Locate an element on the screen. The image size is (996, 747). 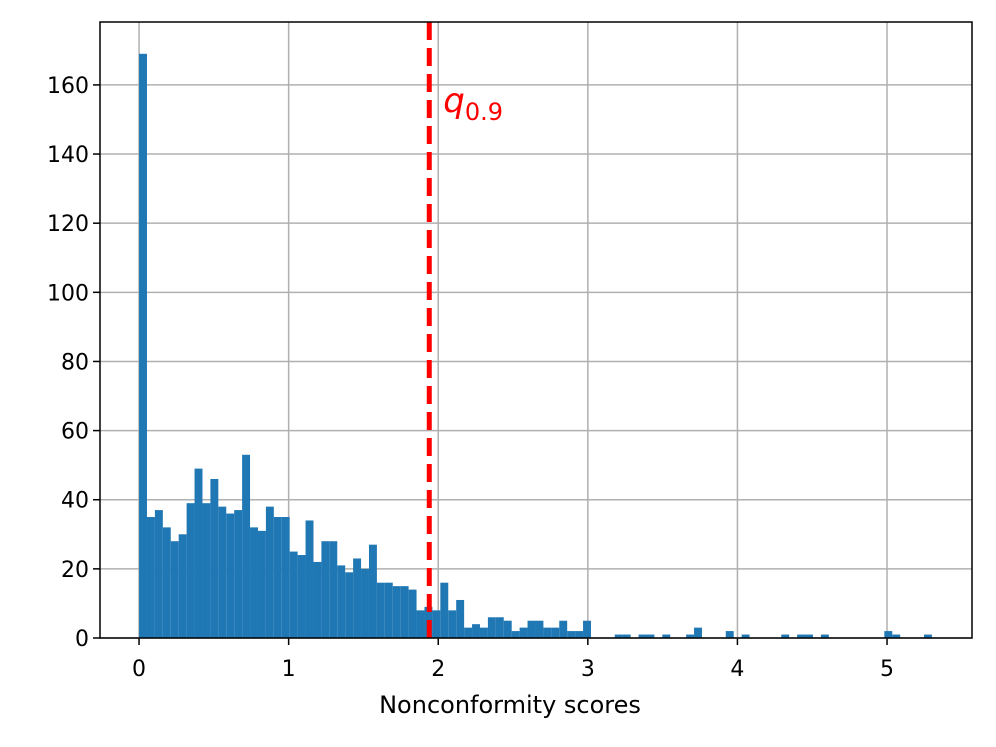
y-tick-label: 80 is located at coordinates (75, 362).